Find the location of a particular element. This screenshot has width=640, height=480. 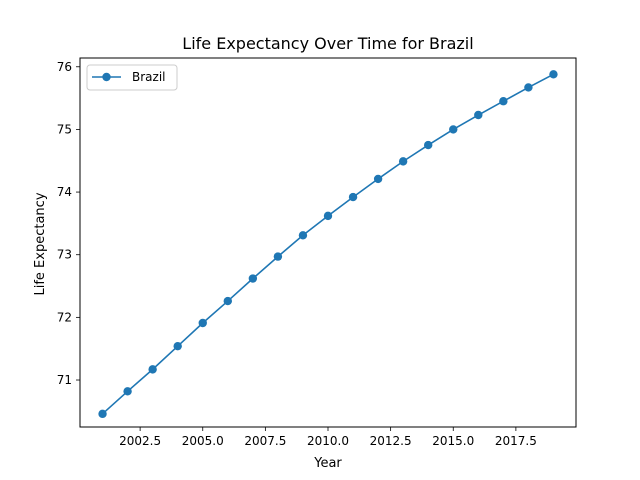

x-tick-label: 2005.0 is located at coordinates (203, 441).